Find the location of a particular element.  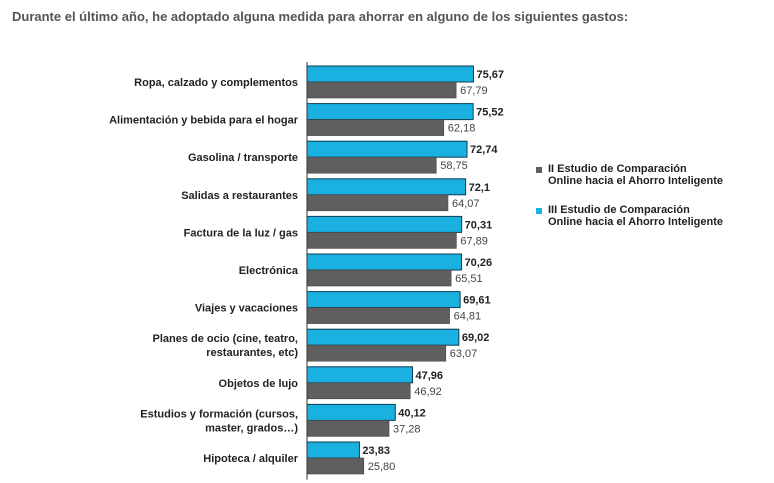

category-label: restaurantes, etc) is located at coordinates (252, 353).